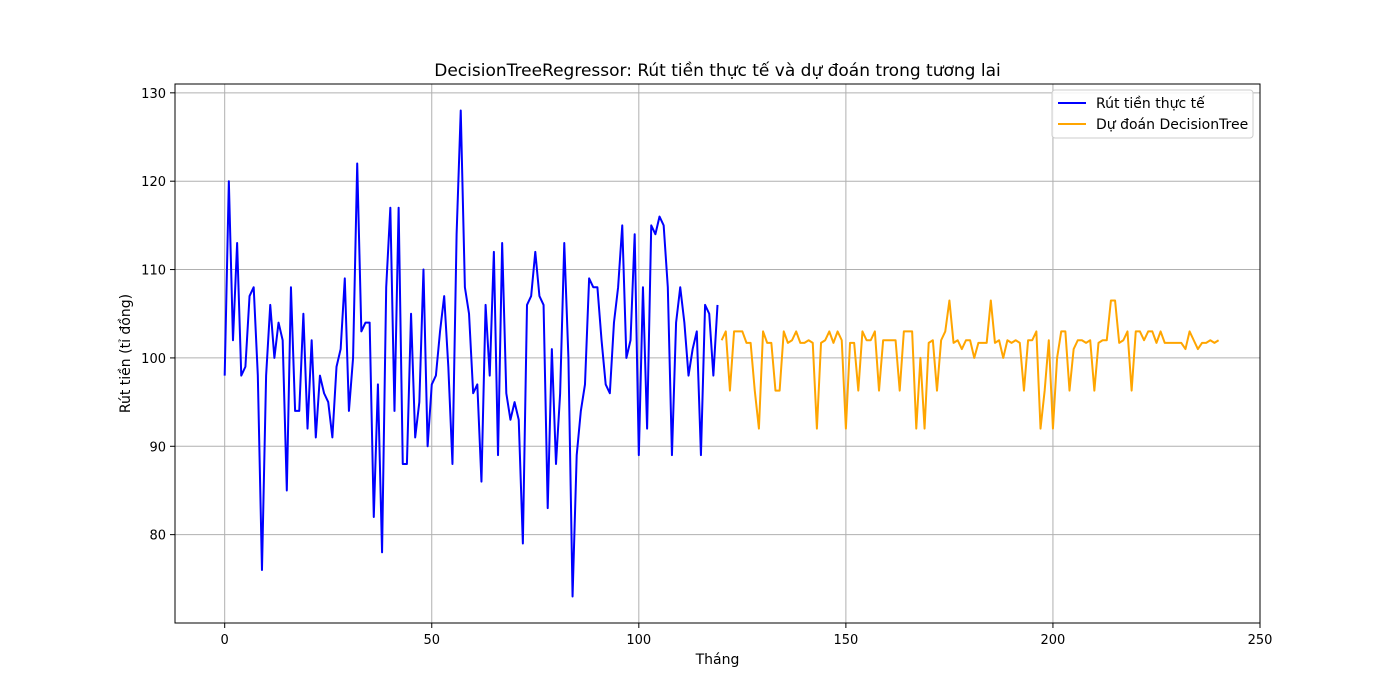 The image size is (1400, 700). Describe the element at coordinates (638, 640) in the screenshot. I see `x-tick-label: 100` at that location.